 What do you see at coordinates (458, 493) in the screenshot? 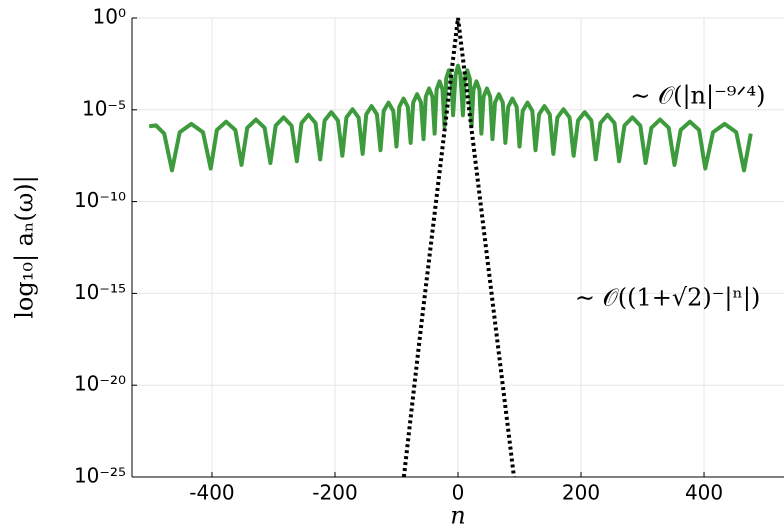
I see `x-tick-label: 0` at bounding box center [458, 493].